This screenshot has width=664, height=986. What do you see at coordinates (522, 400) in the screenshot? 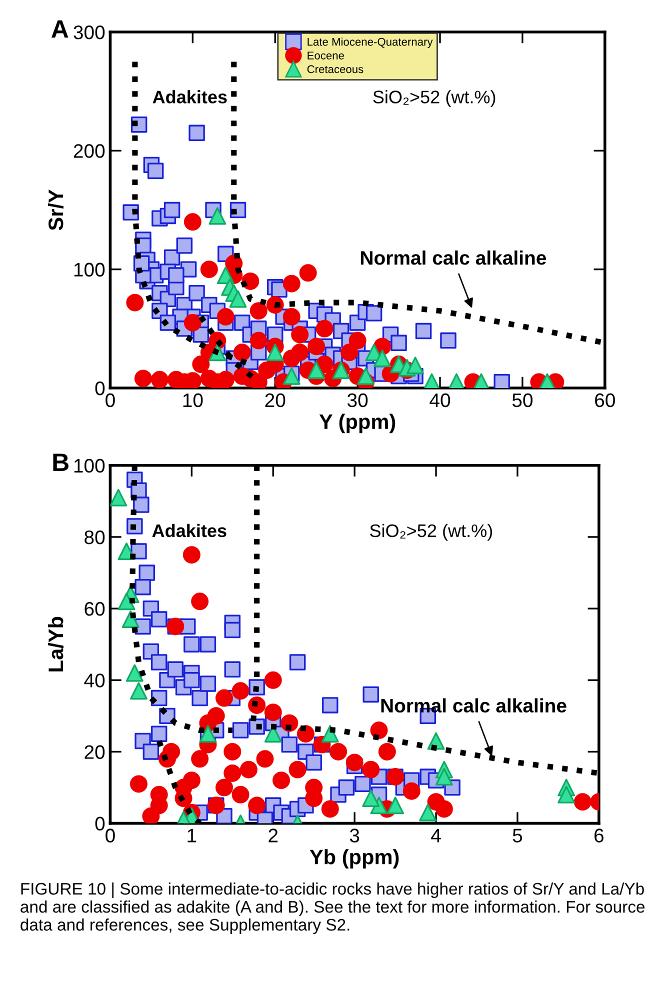
I see `x-tick-label: 50` at bounding box center [522, 400].